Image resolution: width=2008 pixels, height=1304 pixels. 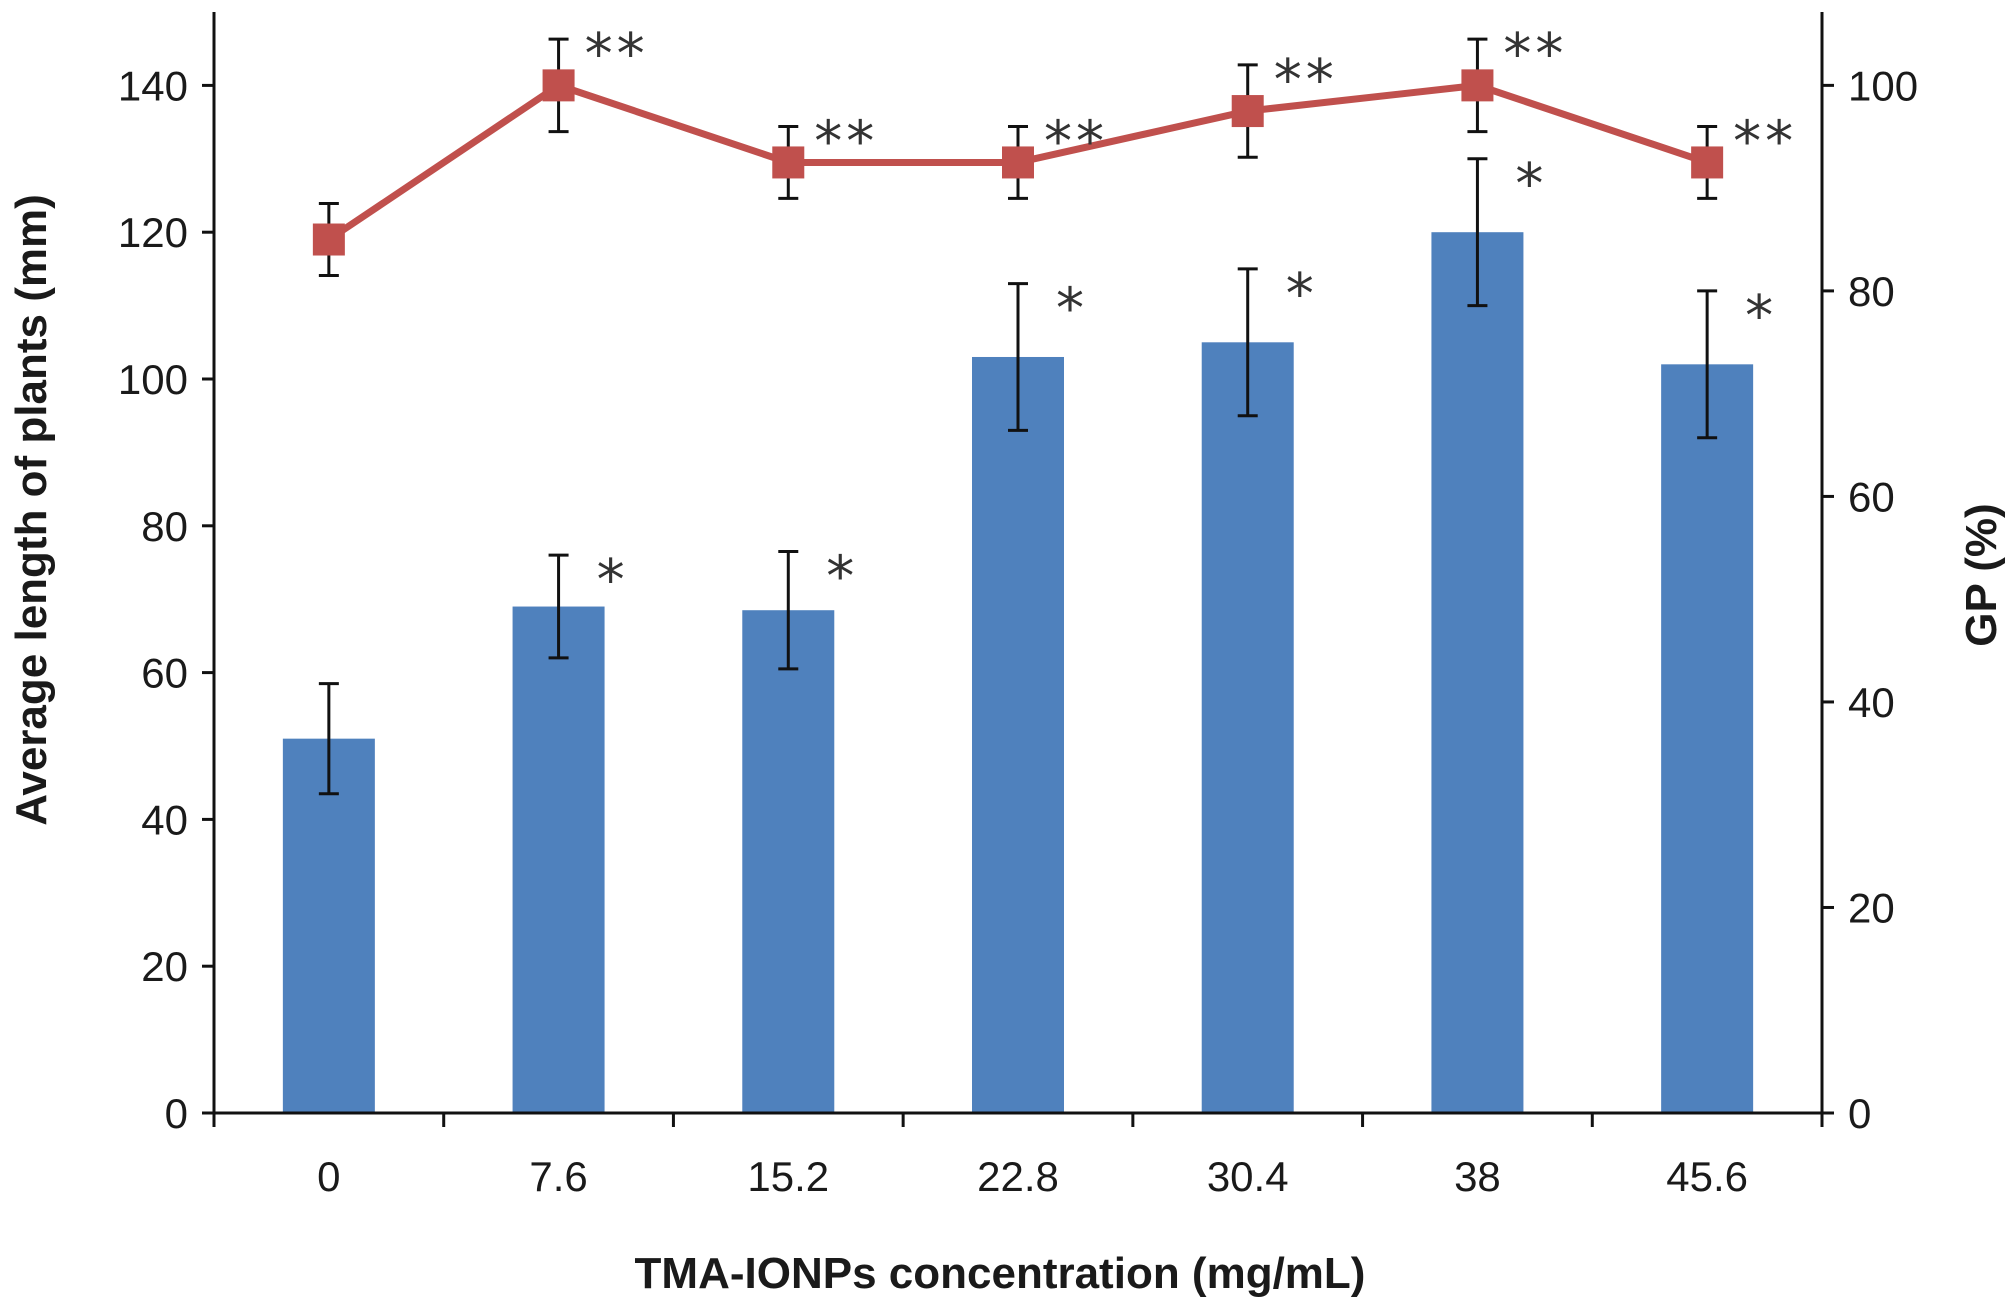 What do you see at coordinates (164, 526) in the screenshot?
I see `y-tick-label: 80` at bounding box center [164, 526].